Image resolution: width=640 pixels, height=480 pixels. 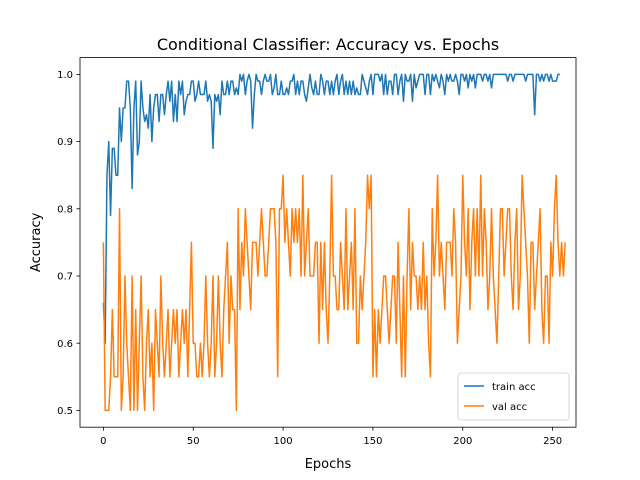 I want to click on y-tick-label: 0.5, so click(x=65, y=411).